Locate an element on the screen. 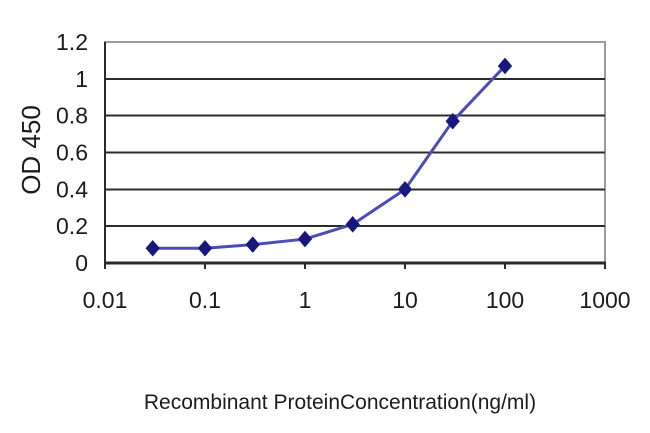 Image resolution: width=650 pixels, height=433 pixels. x-tick-label: 100 is located at coordinates (505, 300).